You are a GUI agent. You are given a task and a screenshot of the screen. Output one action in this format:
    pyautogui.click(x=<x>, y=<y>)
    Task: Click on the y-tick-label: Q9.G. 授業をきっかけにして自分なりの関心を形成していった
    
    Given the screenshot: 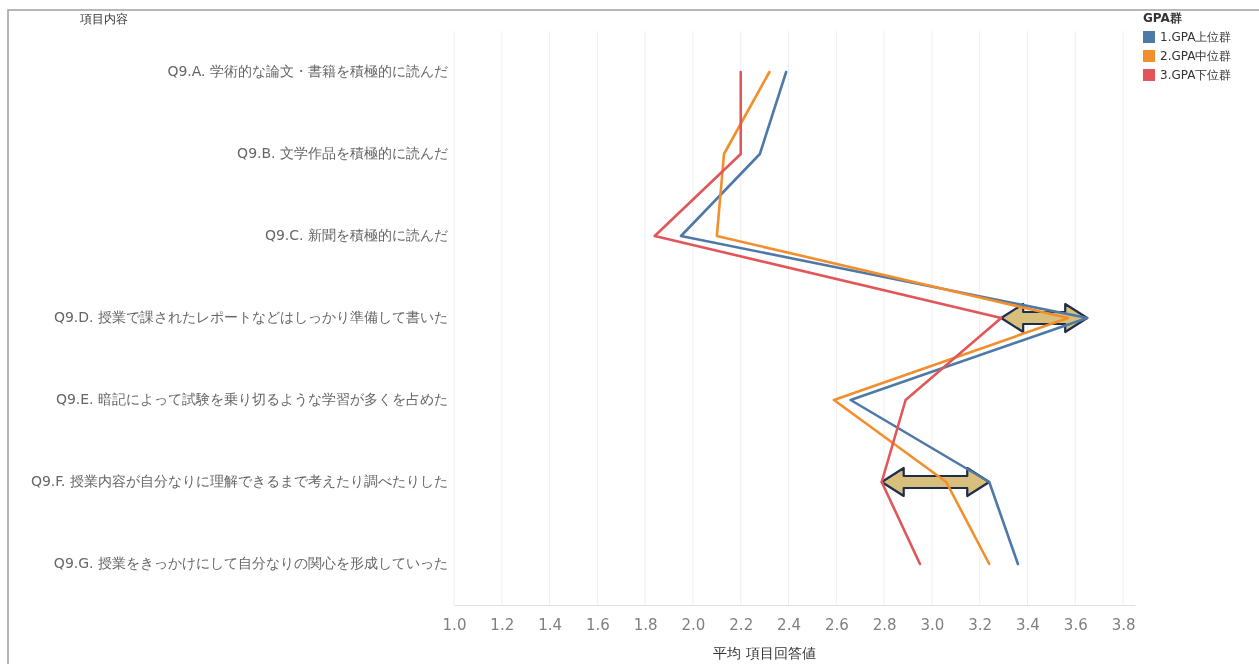 What is the action you would take?
    pyautogui.click(x=250, y=563)
    